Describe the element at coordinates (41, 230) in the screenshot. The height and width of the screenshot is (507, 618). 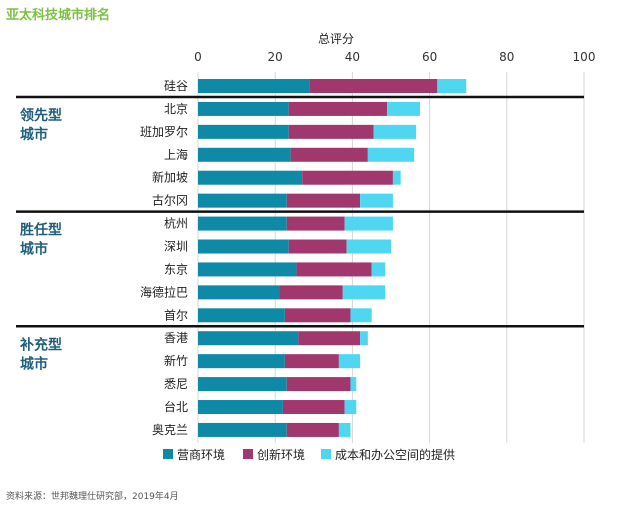
I see `group-label: 胜任型` at that location.